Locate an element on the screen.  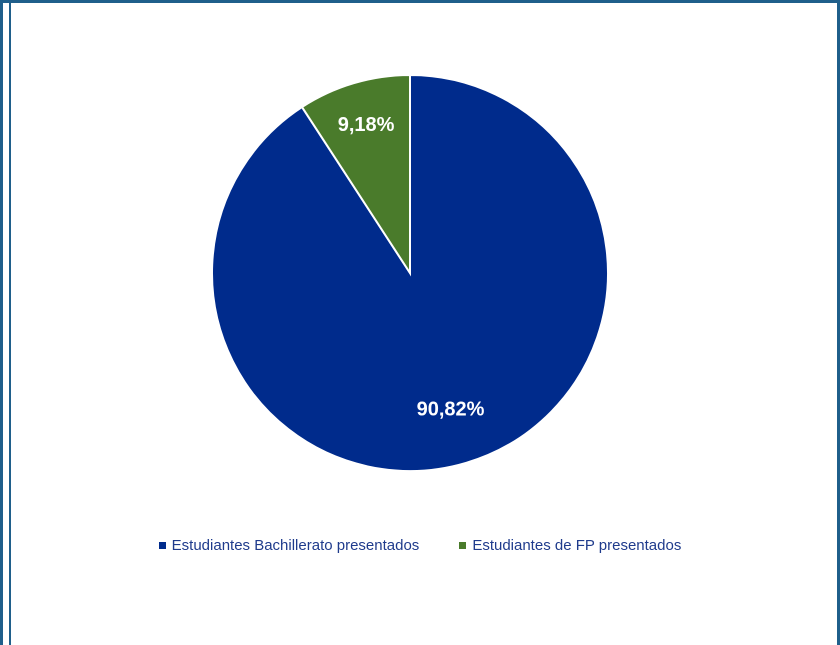
frame-inner-edge is located at coordinates (10, 322).